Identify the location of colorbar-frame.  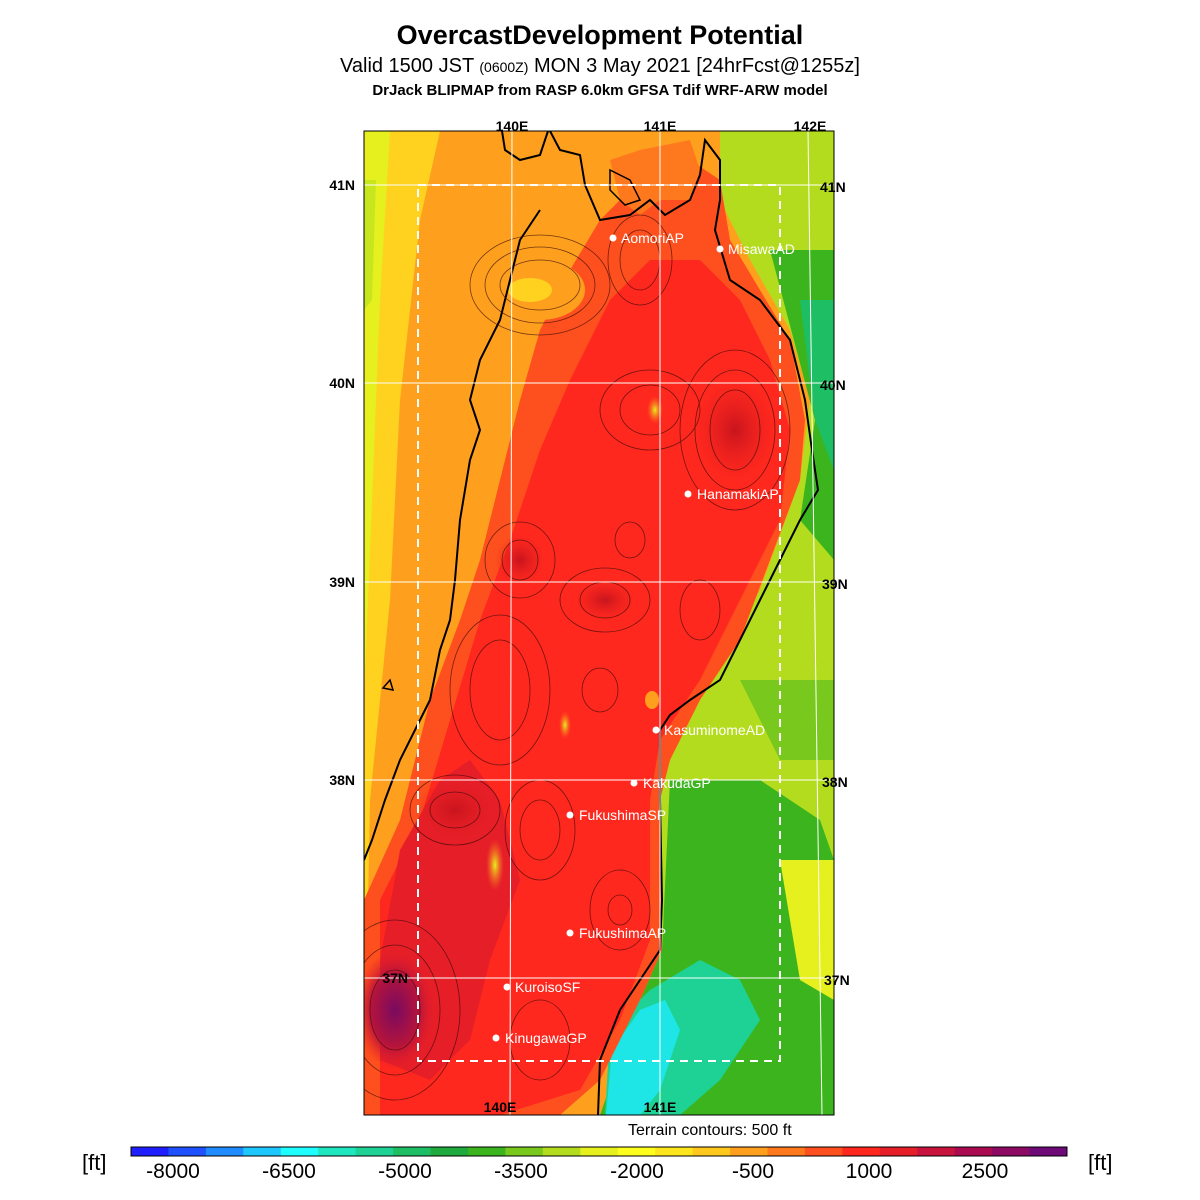
(599, 1151).